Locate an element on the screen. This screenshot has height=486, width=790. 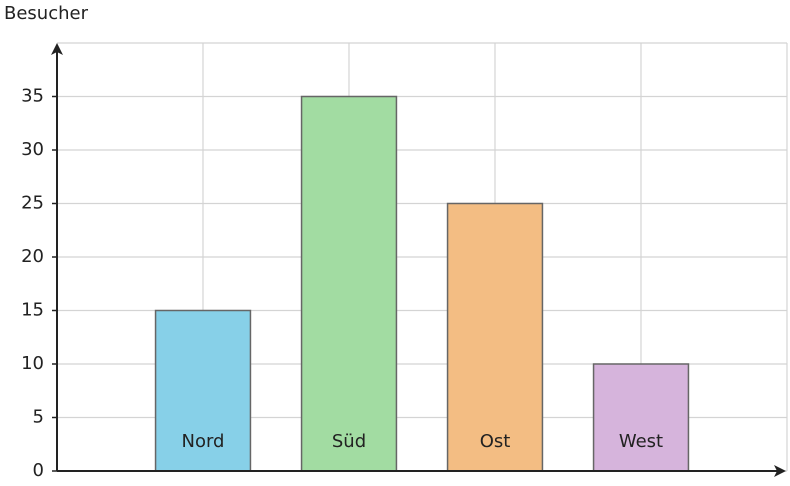
x-axis-arrow is located at coordinates (780, 471).